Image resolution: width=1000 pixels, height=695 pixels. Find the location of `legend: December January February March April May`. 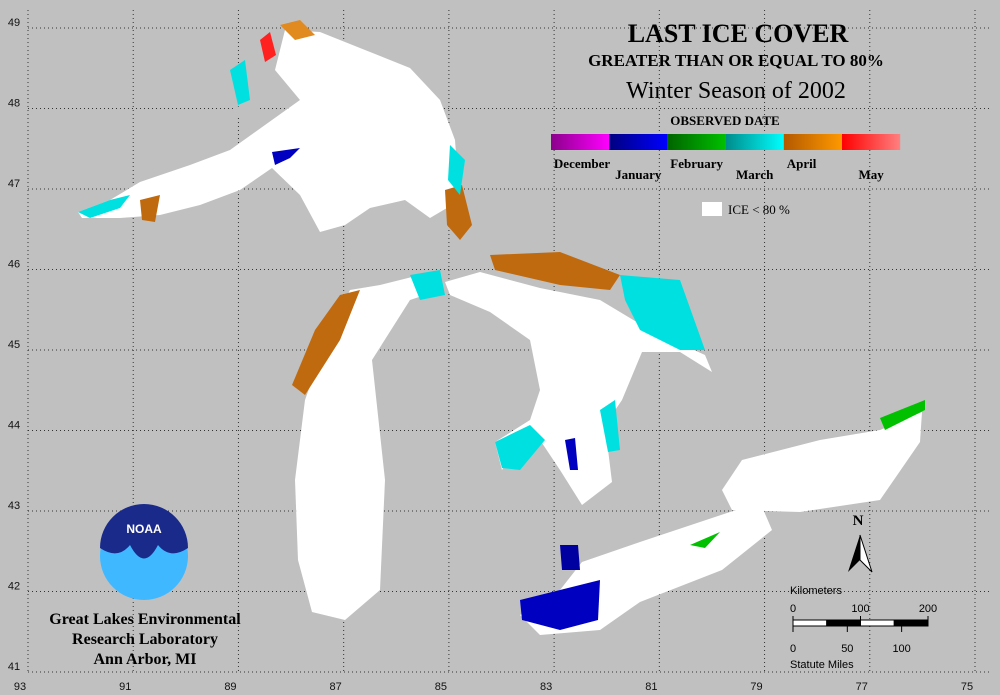

legend: December January February March April May is located at coordinates (726, 158).